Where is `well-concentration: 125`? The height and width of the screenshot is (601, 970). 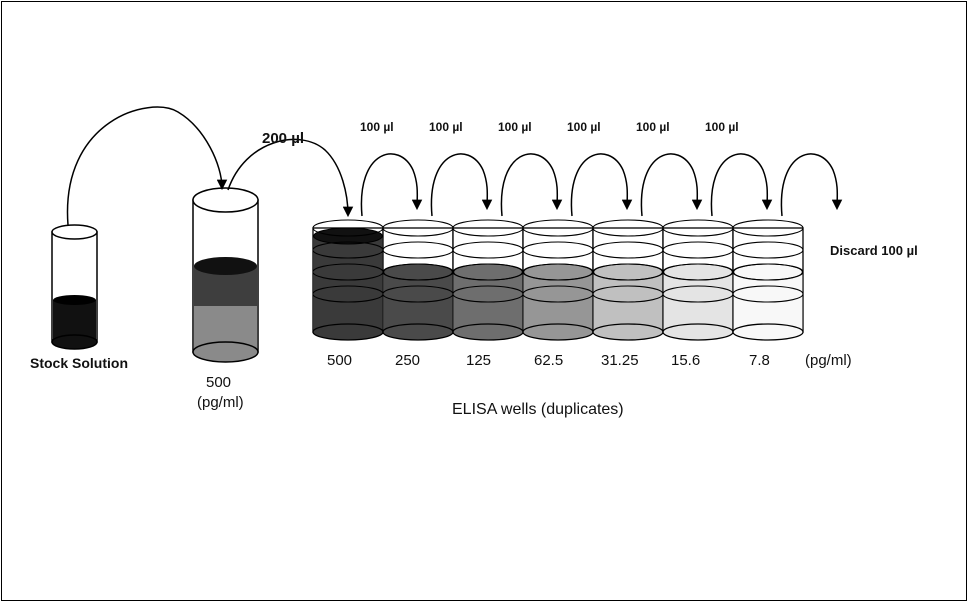 well-concentration: 125 is located at coordinates (478, 360).